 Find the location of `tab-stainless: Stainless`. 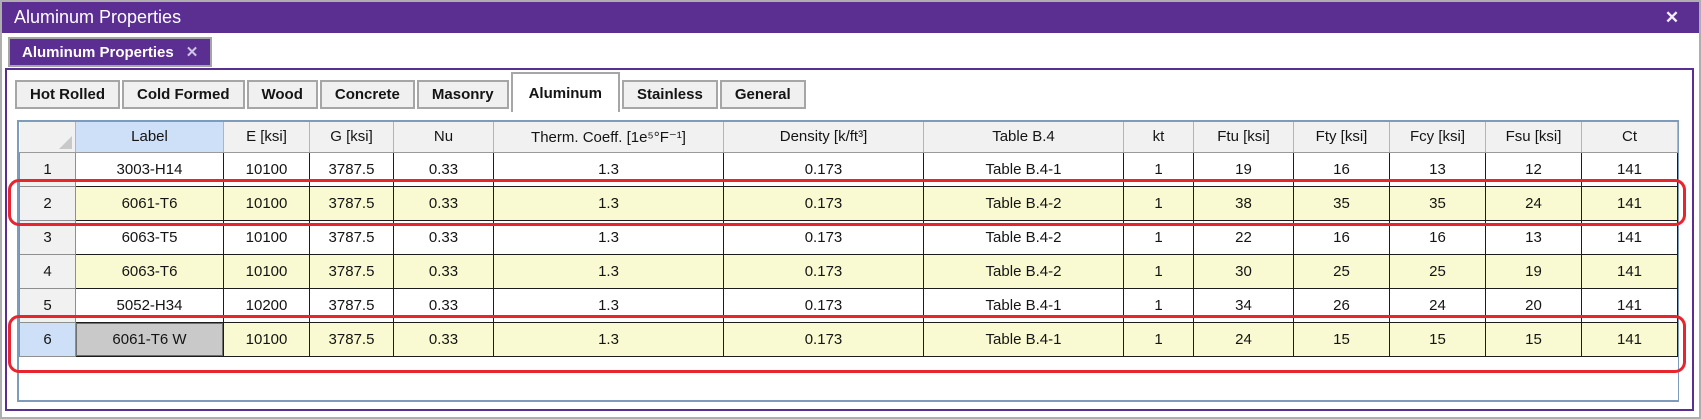

tab-stainless: Stainless is located at coordinates (669, 94).